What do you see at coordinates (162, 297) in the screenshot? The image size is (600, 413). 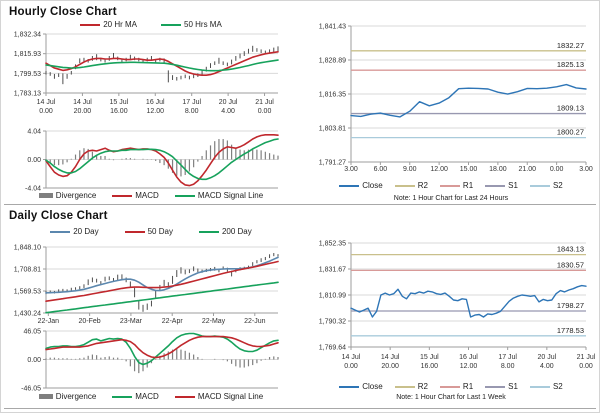 I see `200-day-line` at bounding box center [162, 297].